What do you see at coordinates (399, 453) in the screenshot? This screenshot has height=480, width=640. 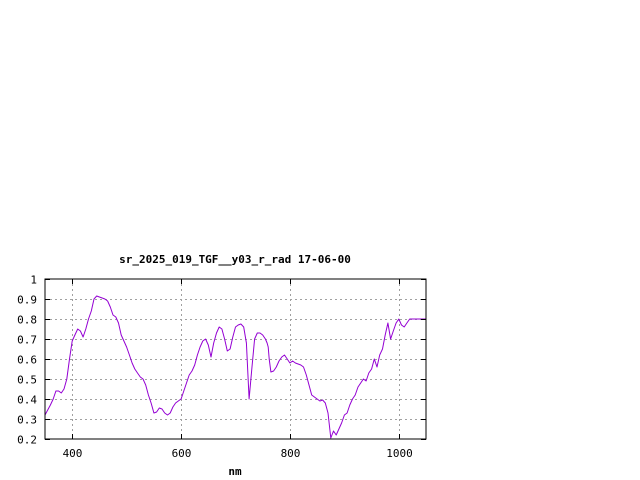 I see `x-tick-label: 1000` at bounding box center [399, 453].